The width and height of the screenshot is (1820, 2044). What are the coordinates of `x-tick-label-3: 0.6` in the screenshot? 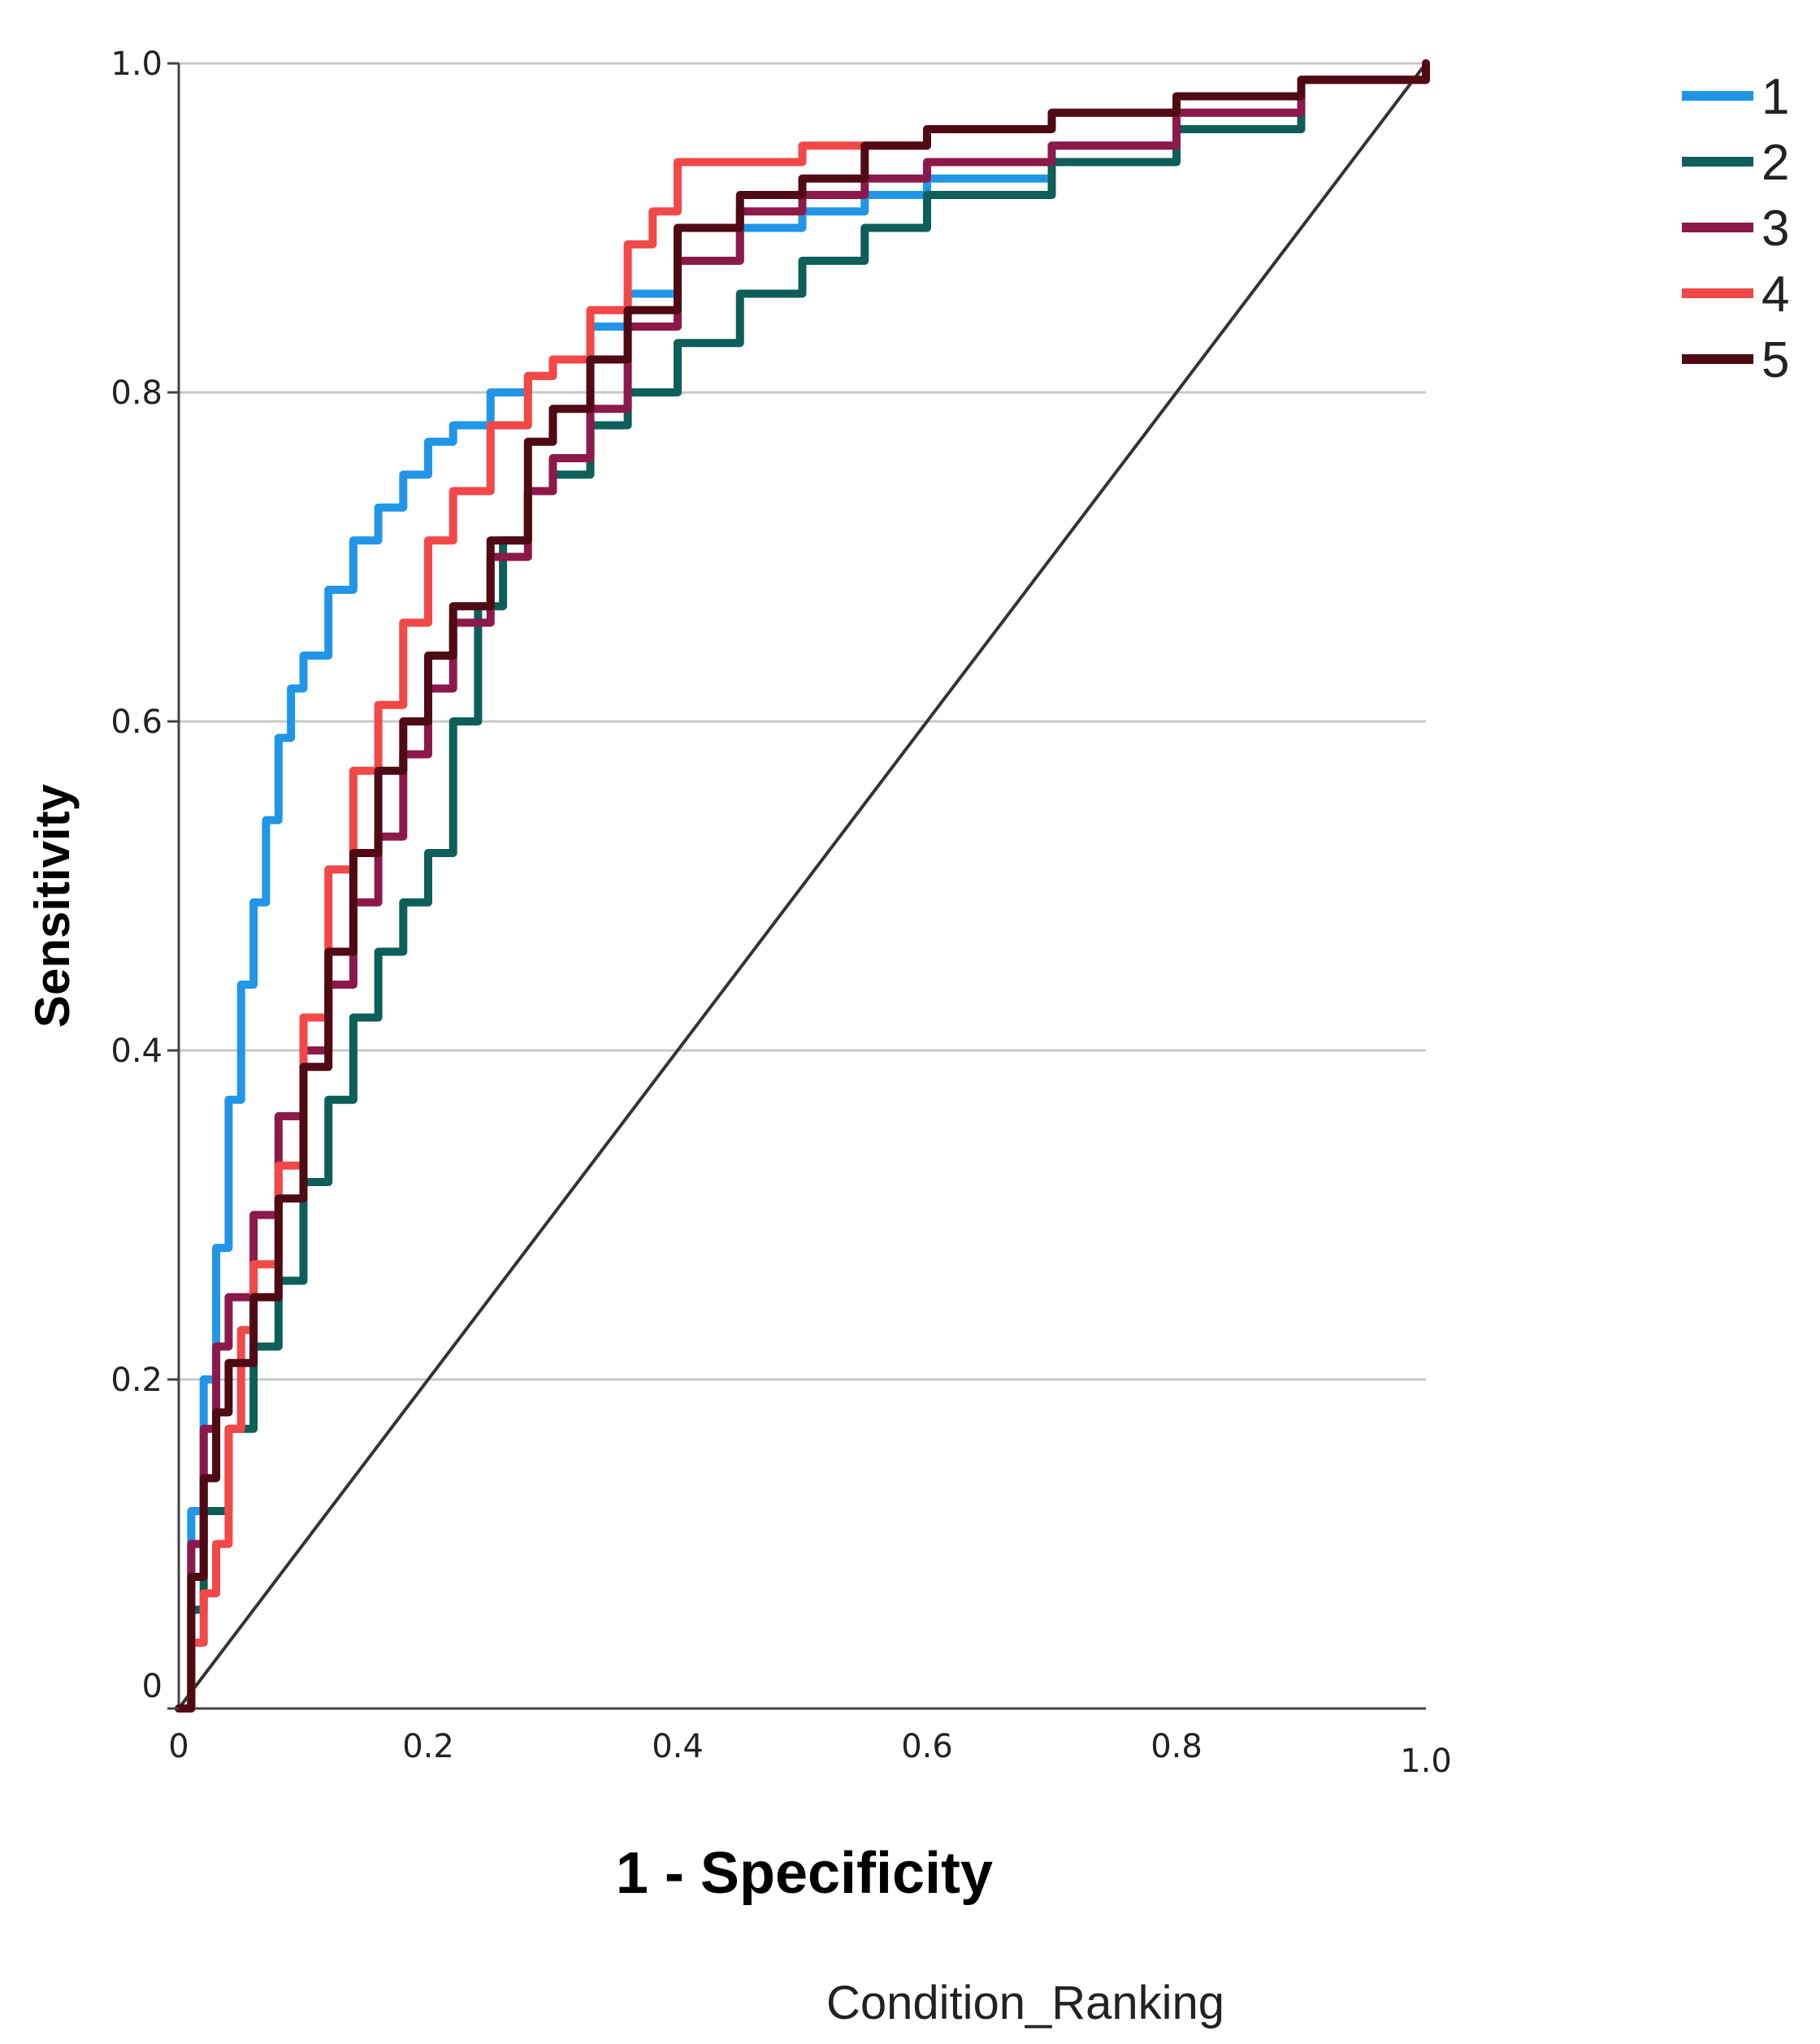 It's located at (927, 1747).